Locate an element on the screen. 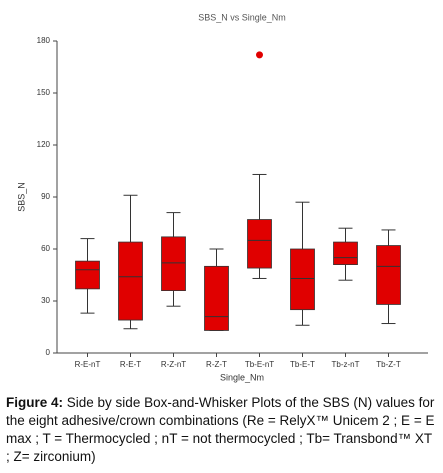 The width and height of the screenshot is (443, 473). x-tick-label: Tb-E-T is located at coordinates (302, 364).